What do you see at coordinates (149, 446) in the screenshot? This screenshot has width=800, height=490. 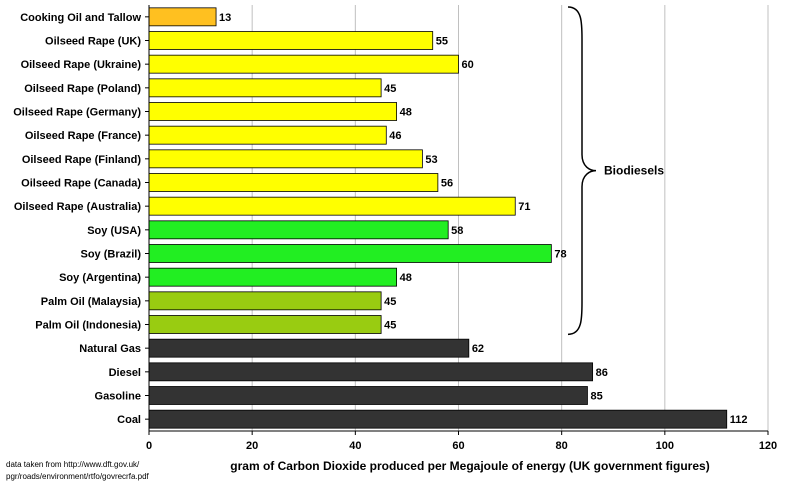 I see `x-tick-label: 0` at bounding box center [149, 446].